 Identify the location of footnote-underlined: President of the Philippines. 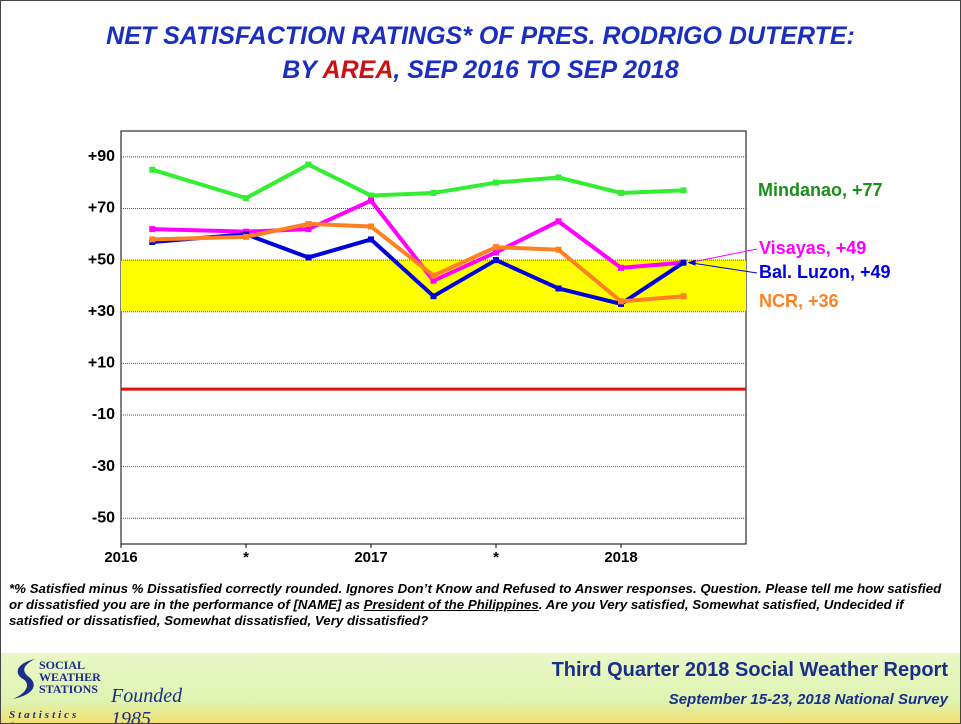
(451, 604).